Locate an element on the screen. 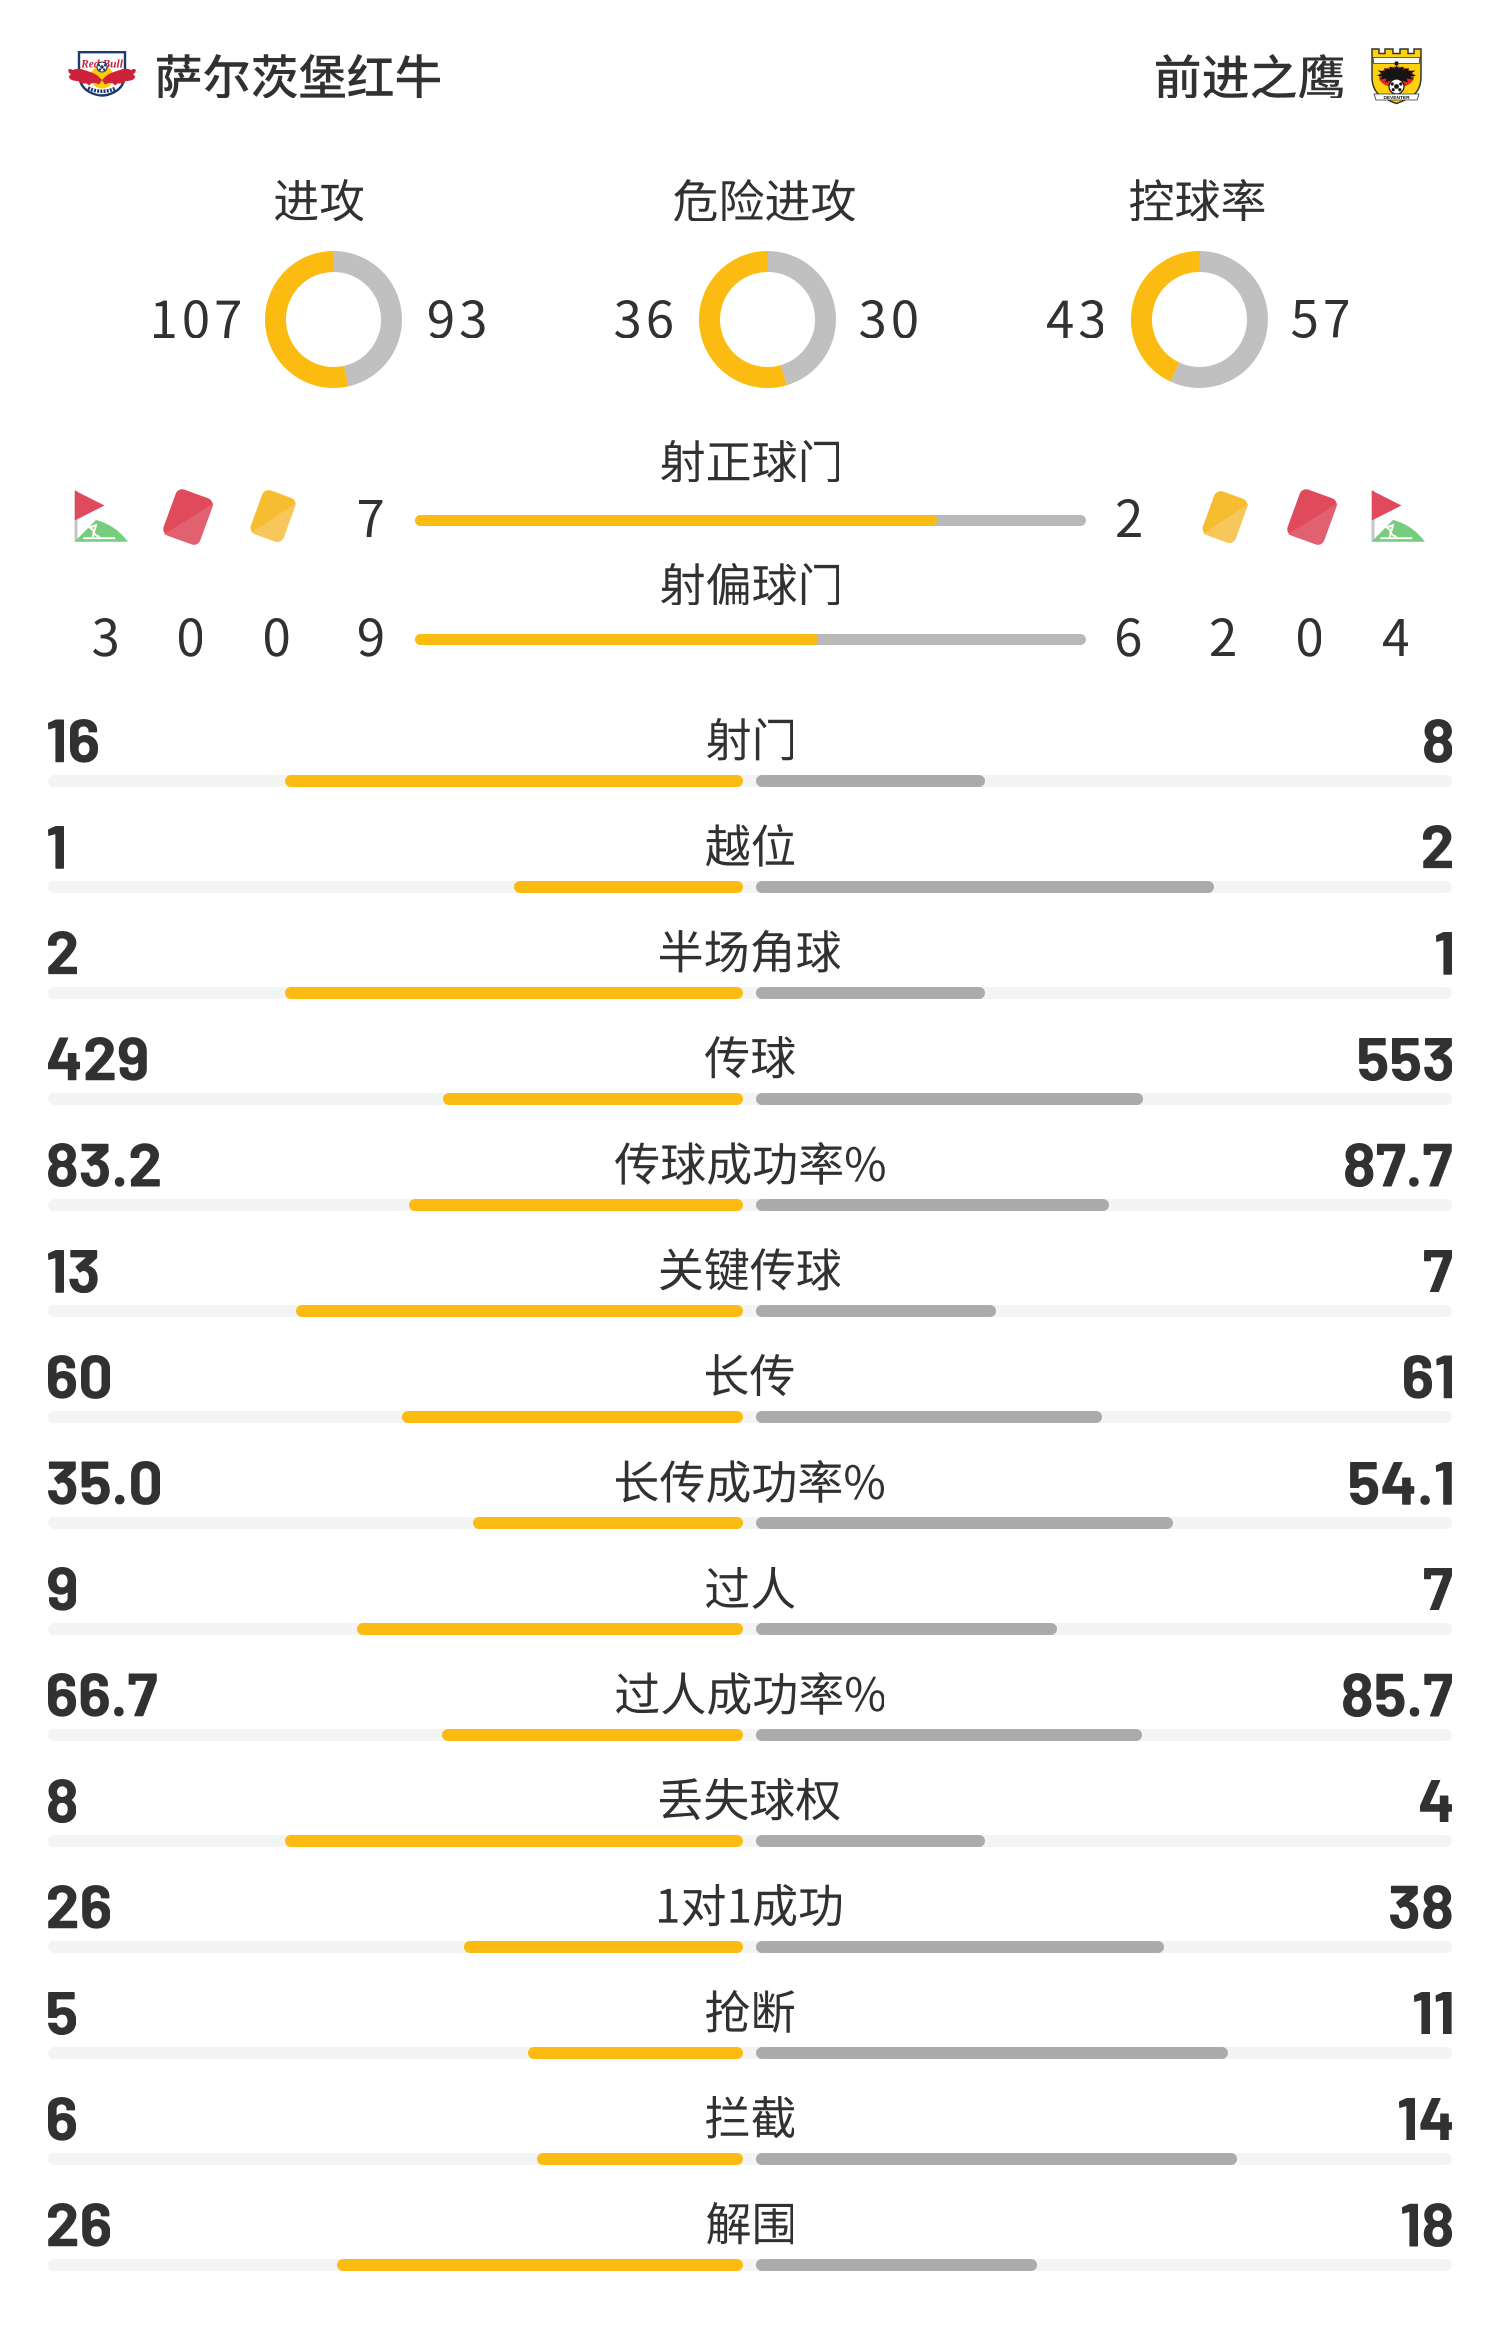 The image size is (1500, 2350). svg-text: DEVENTER is located at coordinates (1396, 98).